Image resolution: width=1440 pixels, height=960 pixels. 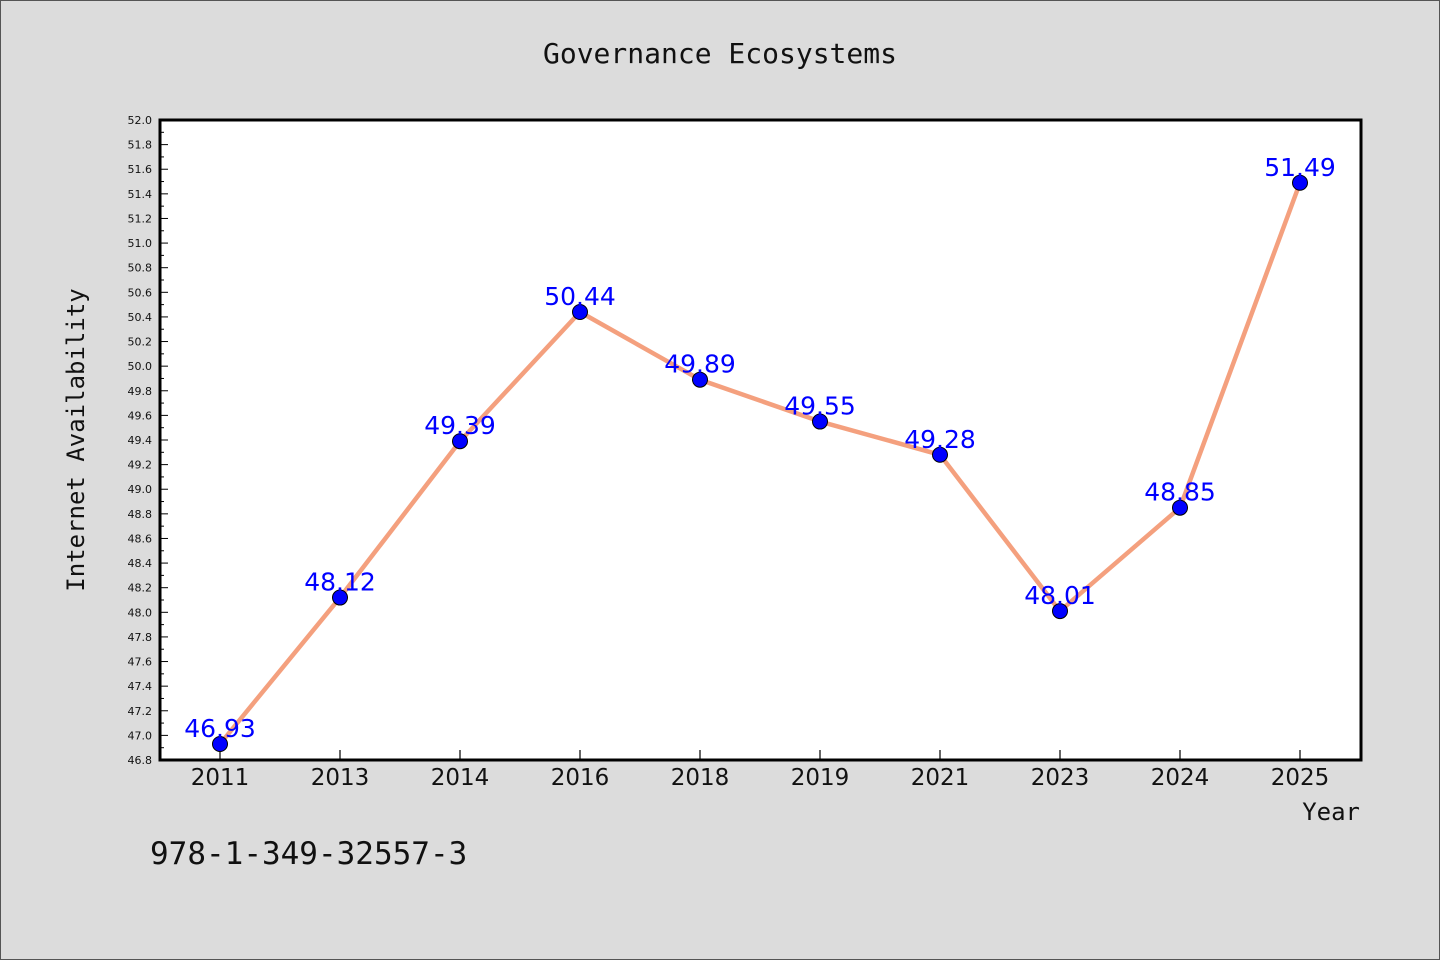 What do you see at coordinates (340, 582) in the screenshot?
I see `data-label: 48.12` at bounding box center [340, 582].